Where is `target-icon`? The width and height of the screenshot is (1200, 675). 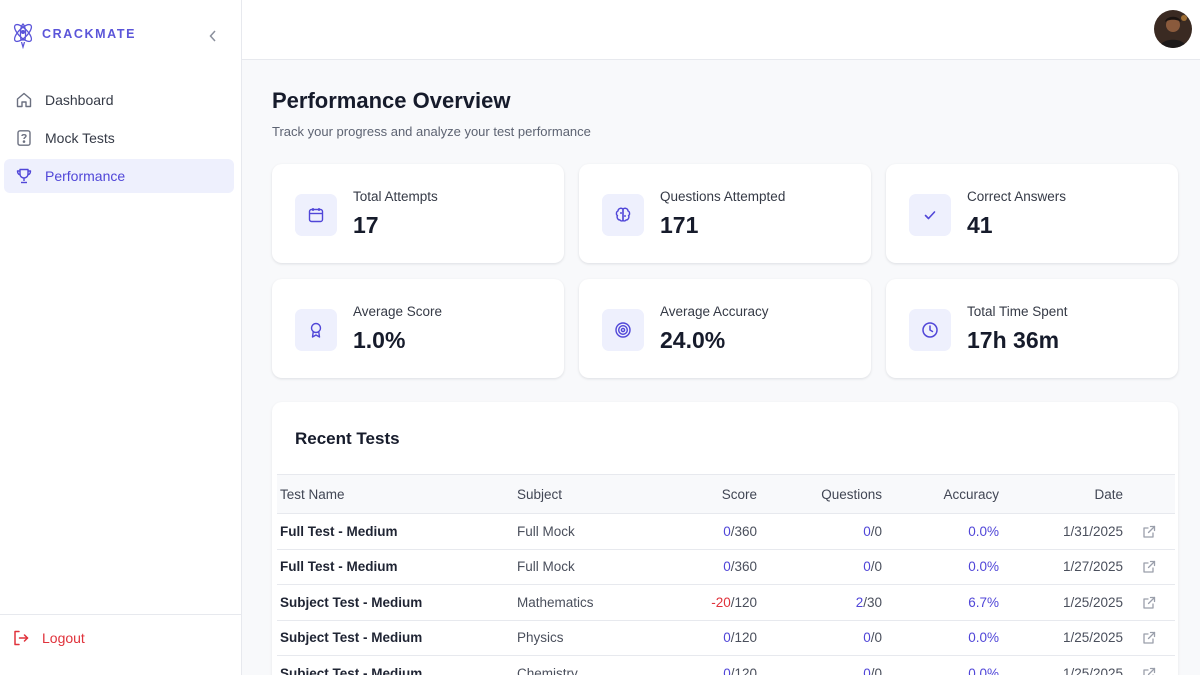
target-icon is located at coordinates (623, 330).